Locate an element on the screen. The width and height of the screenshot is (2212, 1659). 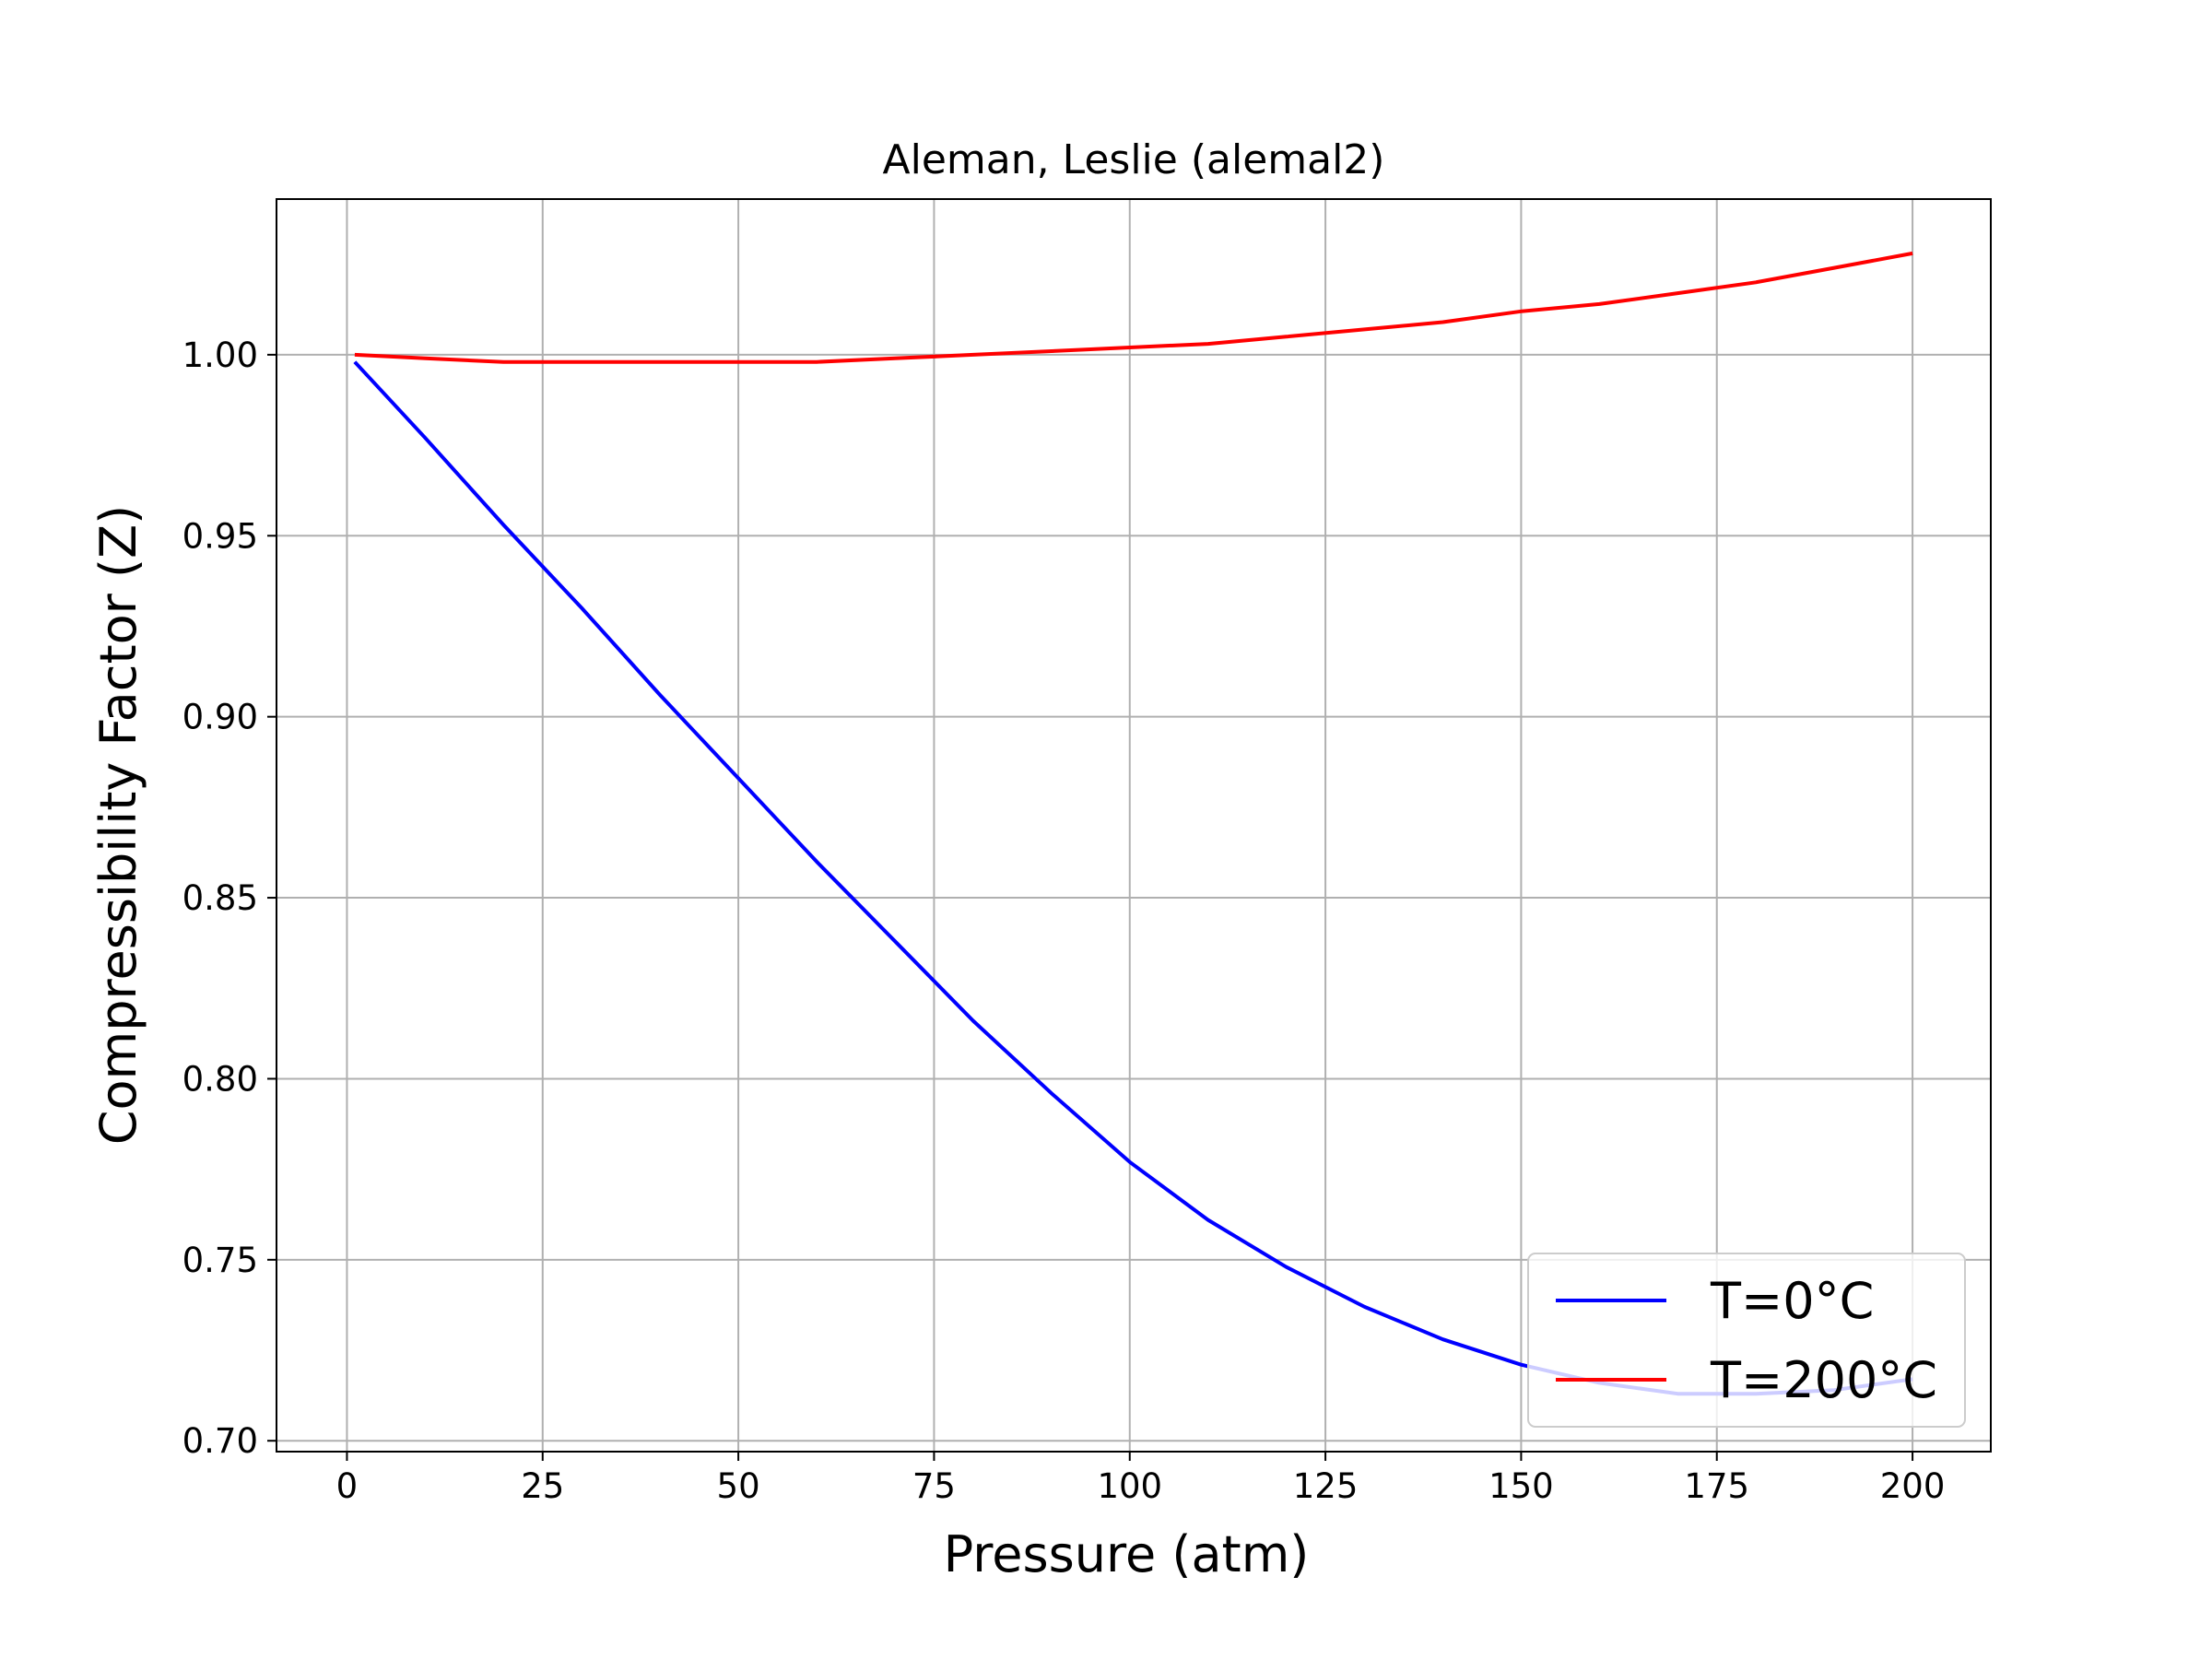
x-tick-label: 100 is located at coordinates (1129, 1486).